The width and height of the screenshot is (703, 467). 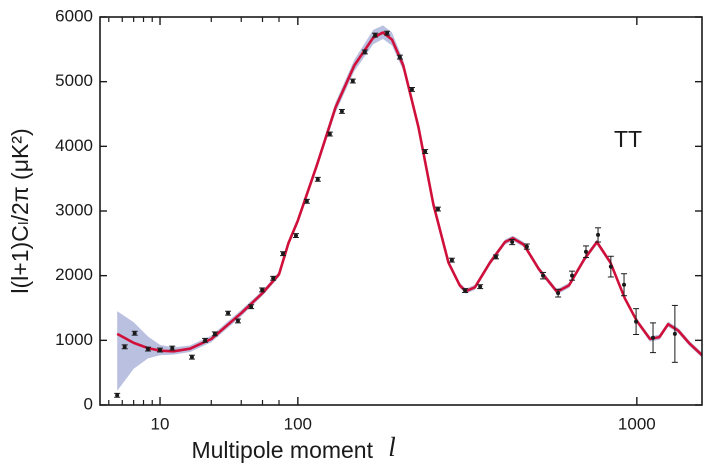 What do you see at coordinates (88, 403) in the screenshot?
I see `y-tick-label: 0` at bounding box center [88, 403].